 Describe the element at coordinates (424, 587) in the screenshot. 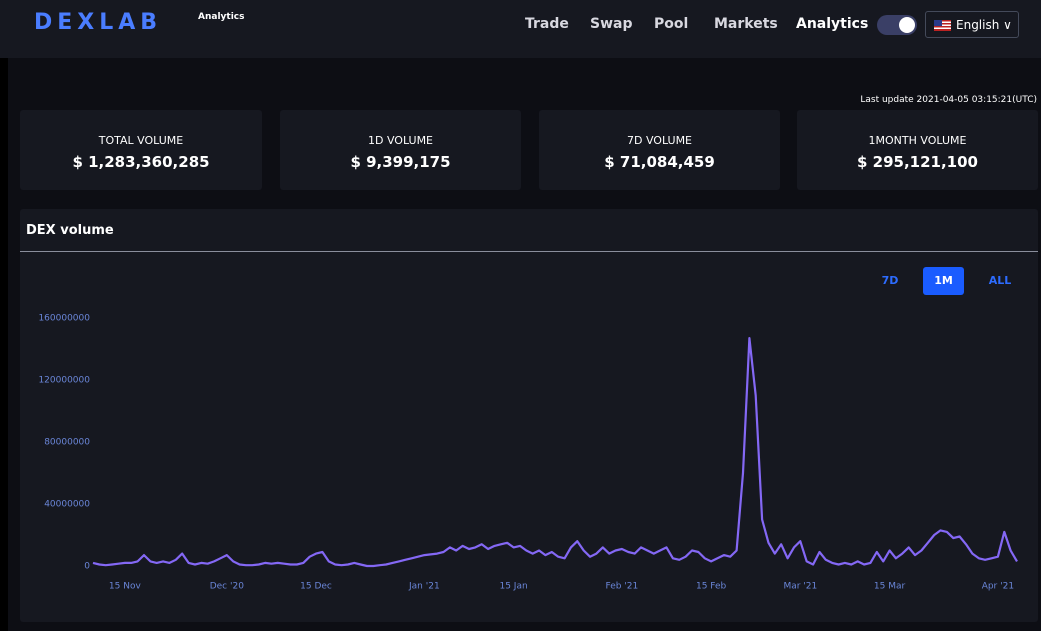

I see `x-tick-label: Jan '21` at that location.